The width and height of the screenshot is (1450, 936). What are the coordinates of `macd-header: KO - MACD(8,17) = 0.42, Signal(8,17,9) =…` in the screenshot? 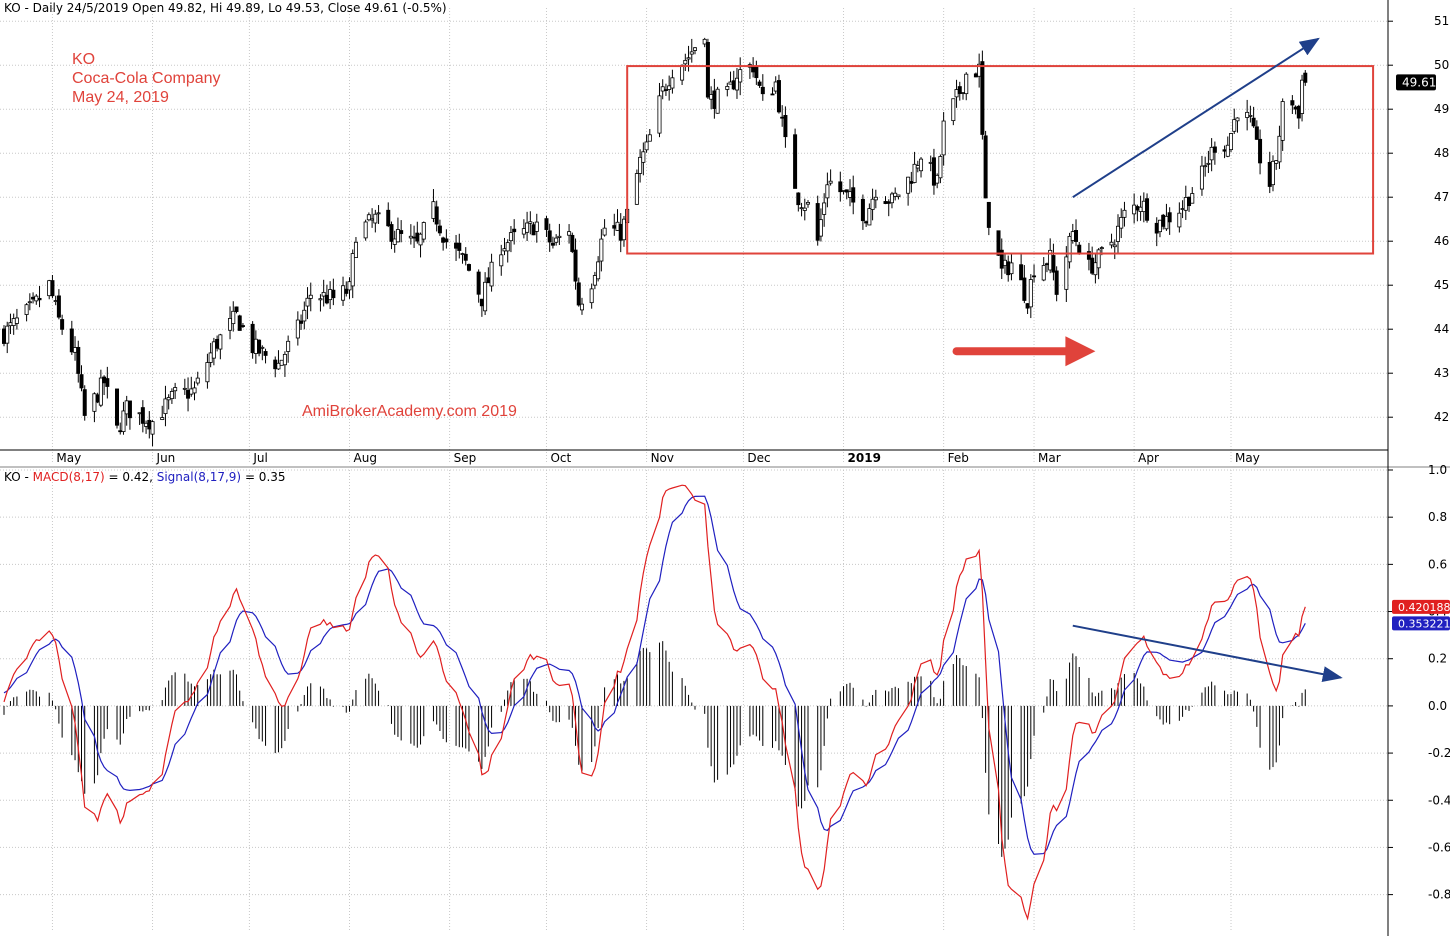 It's located at (145, 477).